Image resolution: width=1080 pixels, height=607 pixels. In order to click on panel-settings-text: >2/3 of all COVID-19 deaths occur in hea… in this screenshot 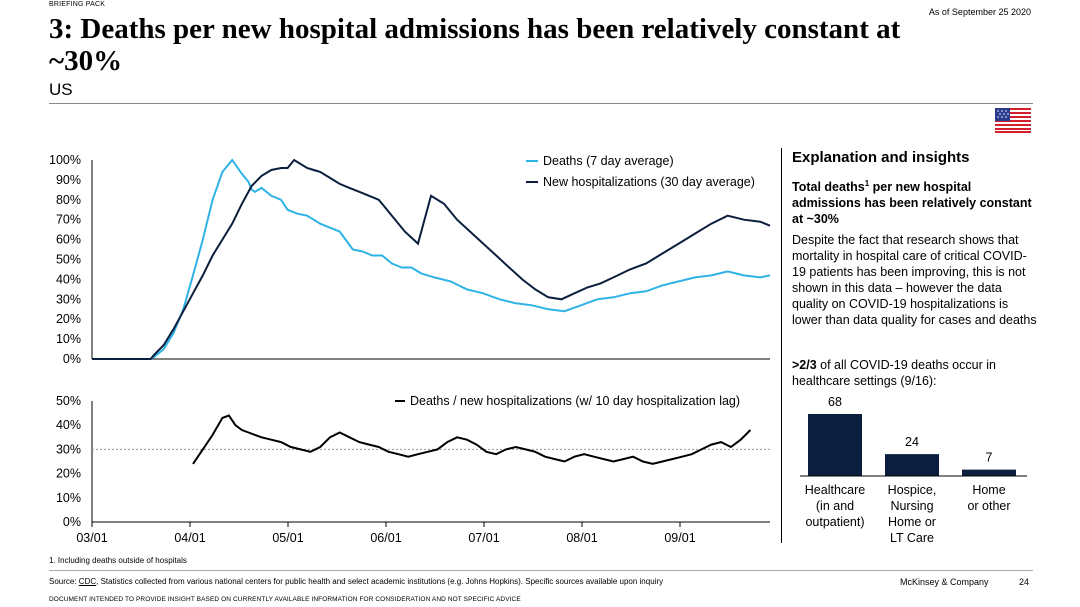, I will do `click(914, 373)`.